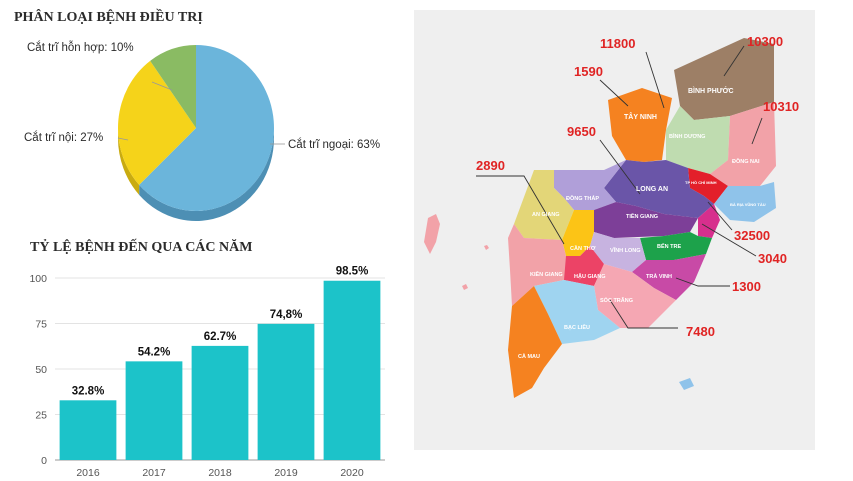 The height and width of the screenshot is (481, 853). I want to click on bar-data-label-2017: 54.2%, so click(154, 352).